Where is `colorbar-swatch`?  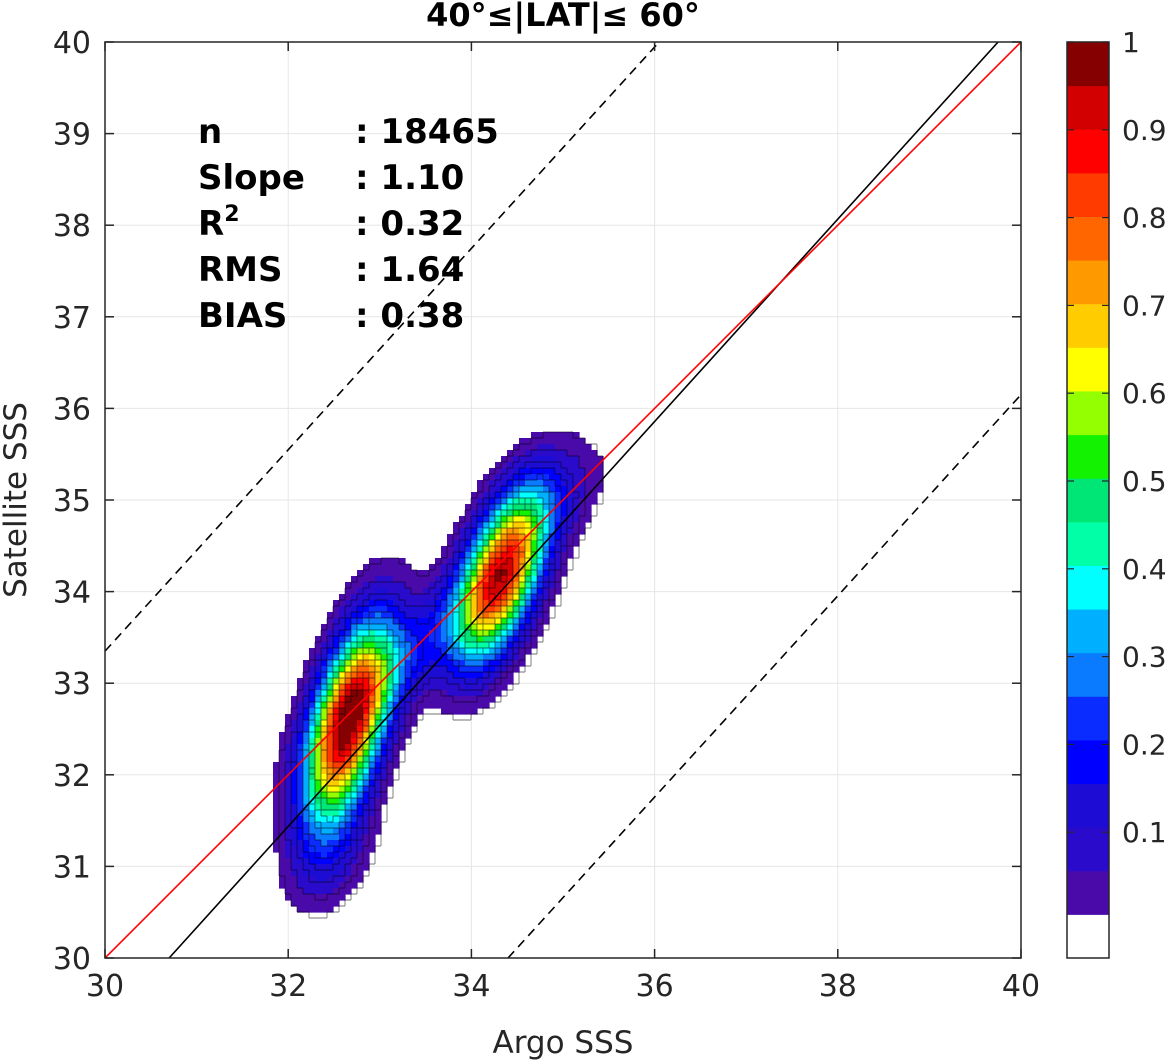
colorbar-swatch is located at coordinates (1088, 849).